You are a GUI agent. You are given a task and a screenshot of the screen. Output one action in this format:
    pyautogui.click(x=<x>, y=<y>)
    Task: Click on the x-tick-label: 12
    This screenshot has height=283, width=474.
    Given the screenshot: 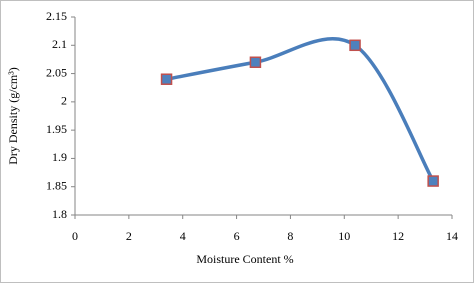 What is the action you would take?
    pyautogui.click(x=398, y=236)
    